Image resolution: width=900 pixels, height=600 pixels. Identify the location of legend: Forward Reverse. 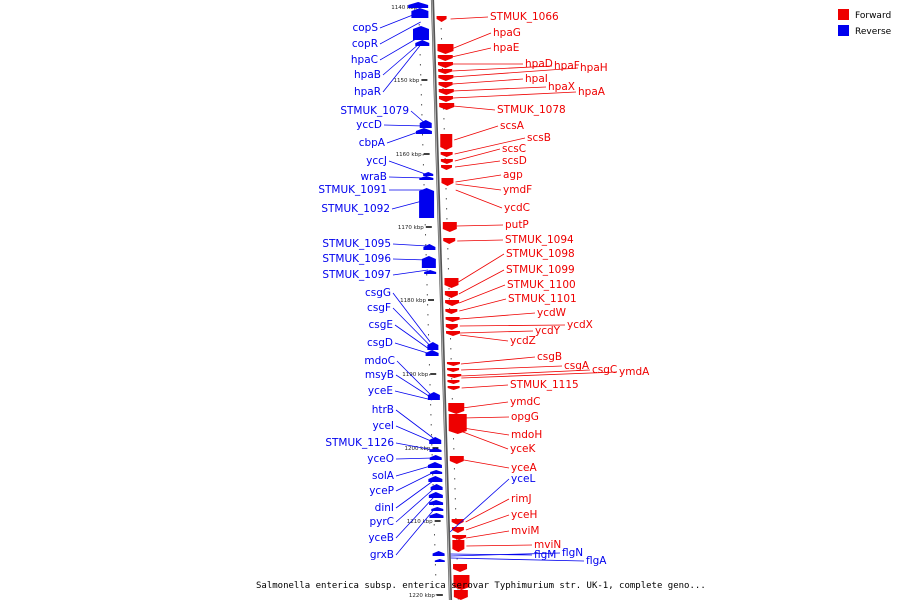
(865, 23).